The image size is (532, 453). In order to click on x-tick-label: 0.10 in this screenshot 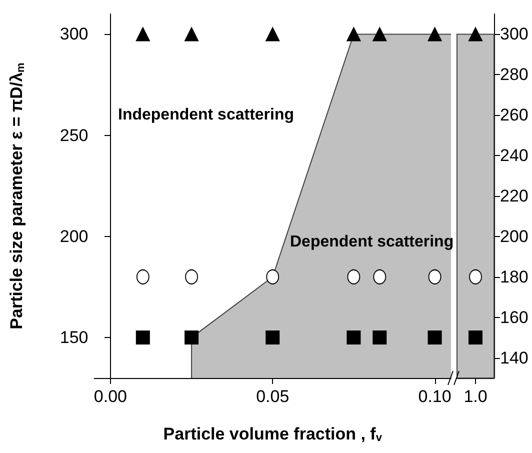, I will do `click(435, 396)`.